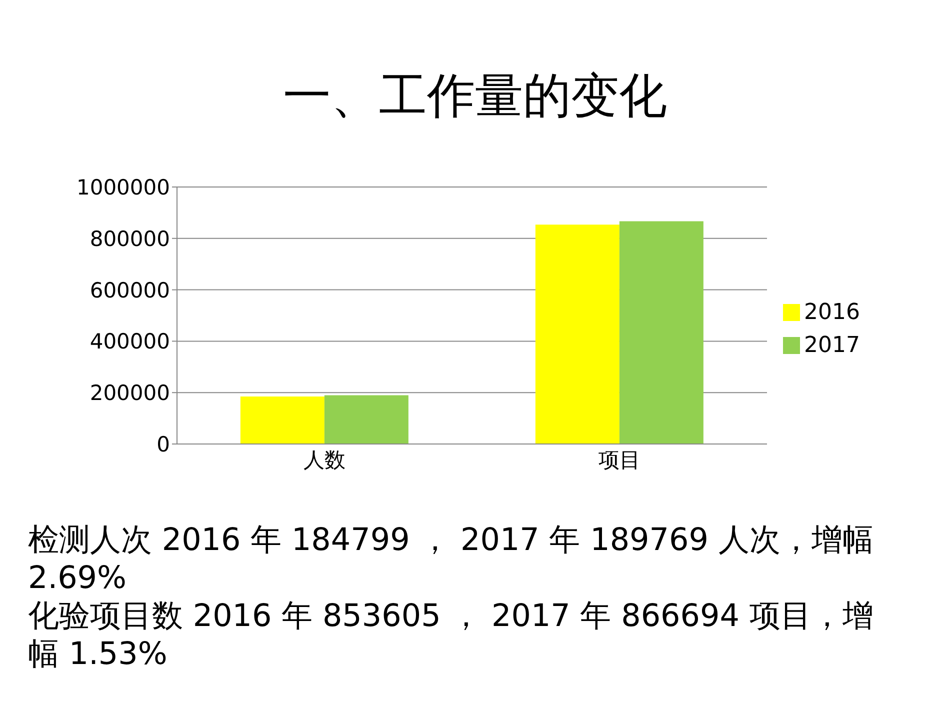  Describe the element at coordinates (163, 444) in the screenshot. I see `y-tick-label: 0` at that location.